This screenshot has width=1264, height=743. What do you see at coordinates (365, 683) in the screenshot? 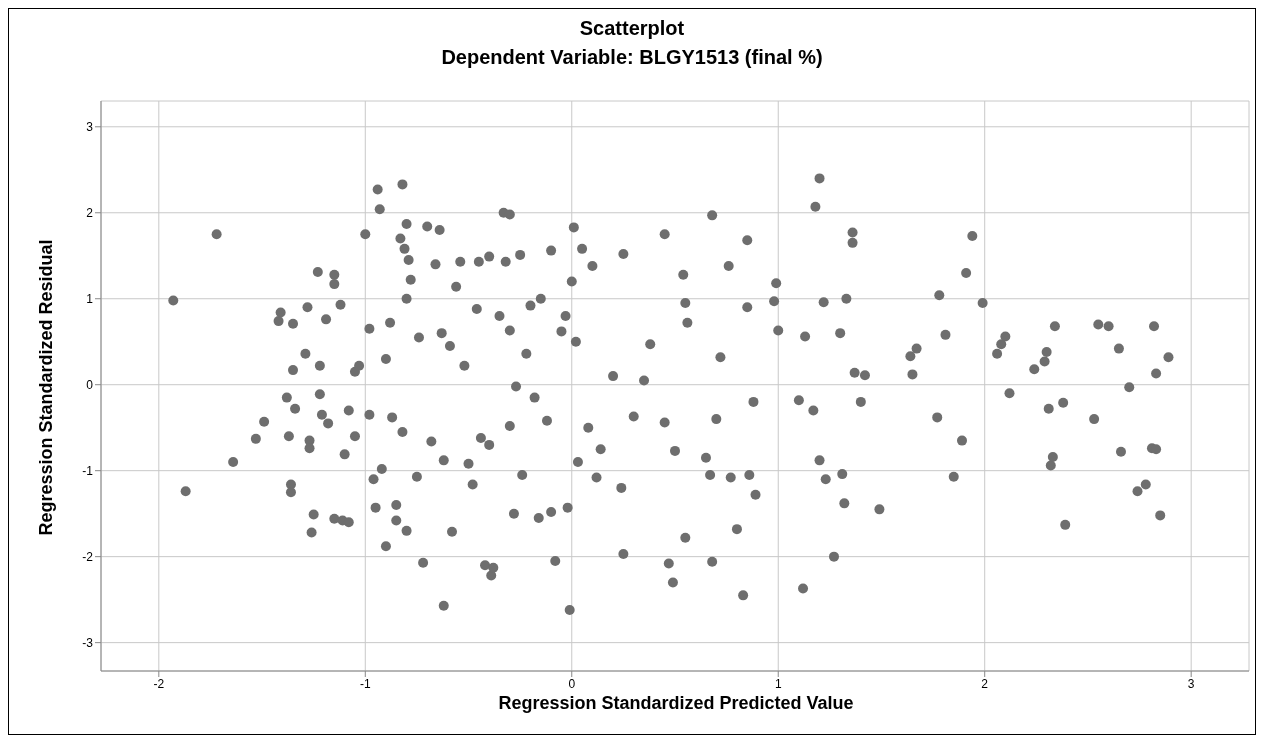
I see `x-tick-label: -1` at bounding box center [365, 683].